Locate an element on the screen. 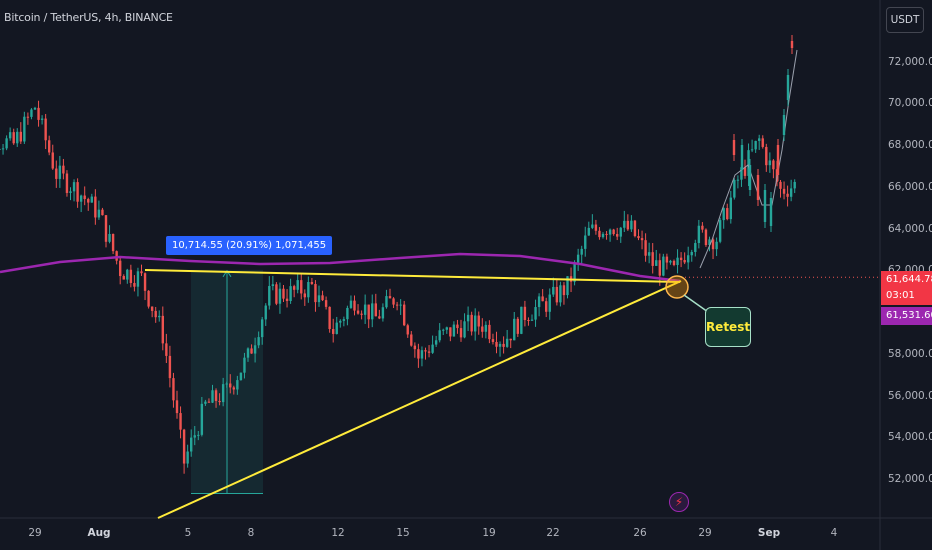 The image size is (932, 550). last-price-tag: 61,644.78 03:01 is located at coordinates (906, 288).